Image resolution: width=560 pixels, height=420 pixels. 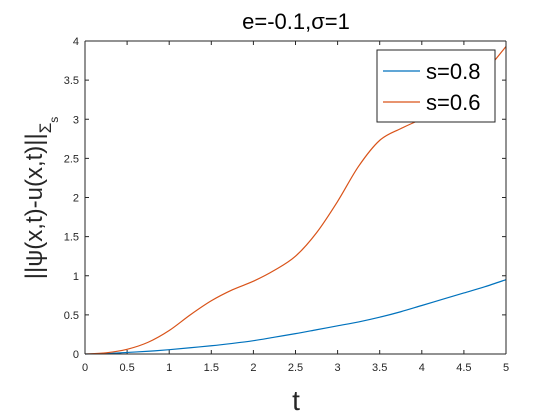 I want to click on y-tick-label: 1, so click(x=76, y=277).